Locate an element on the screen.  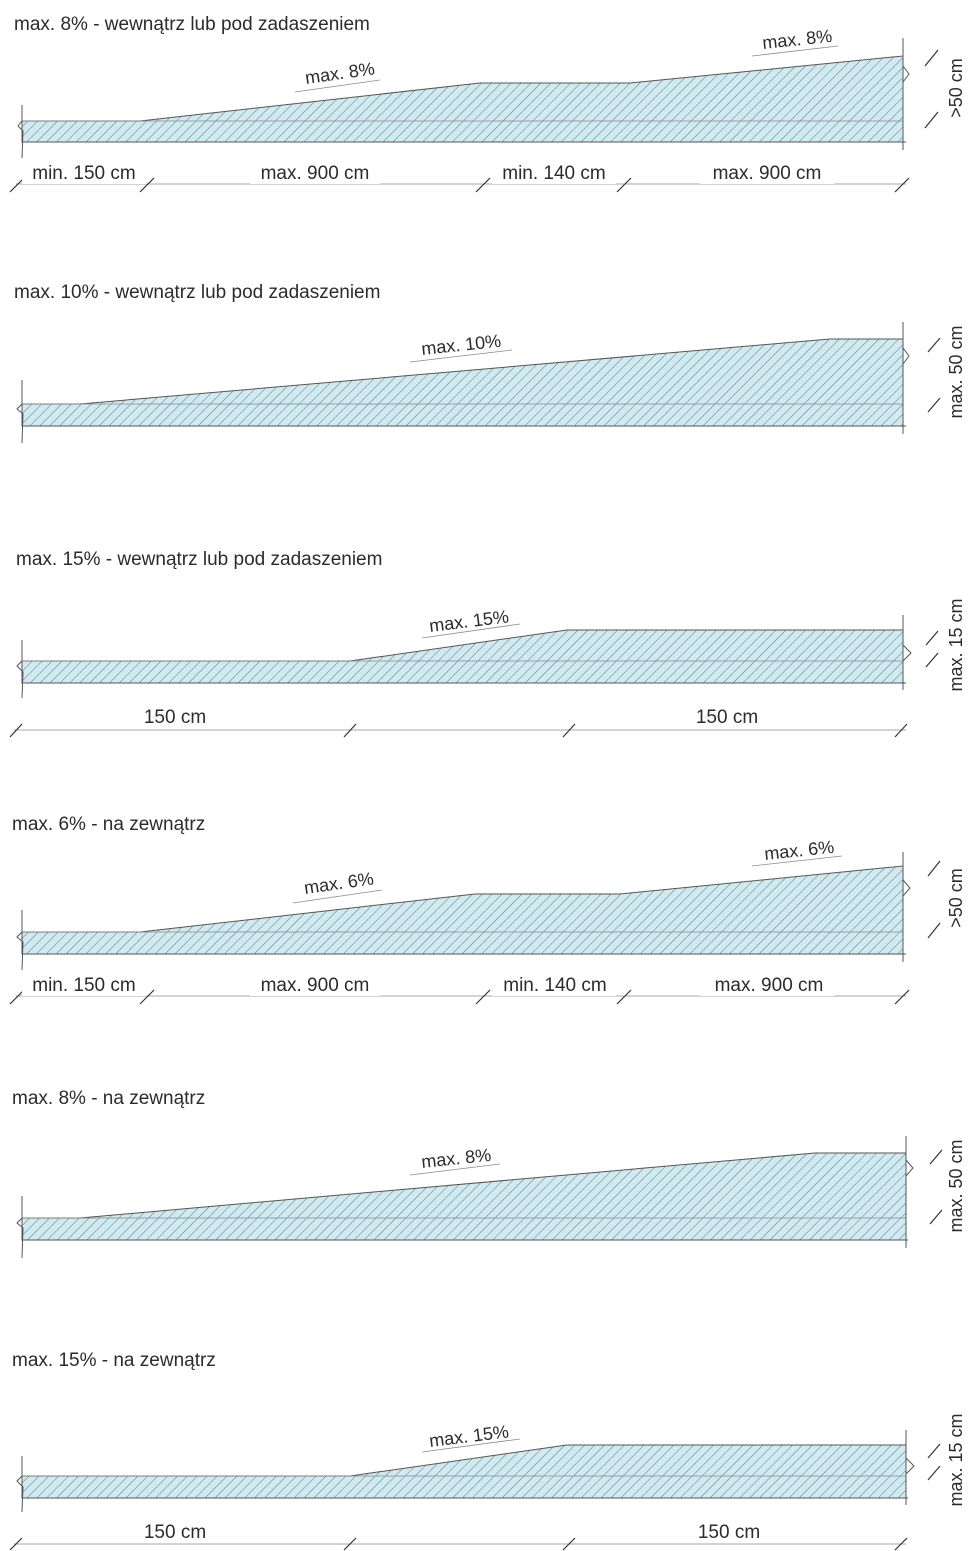
diagram-title: max. 8% - wewnątrz lub pod zadaszeniem is located at coordinates (192, 24).